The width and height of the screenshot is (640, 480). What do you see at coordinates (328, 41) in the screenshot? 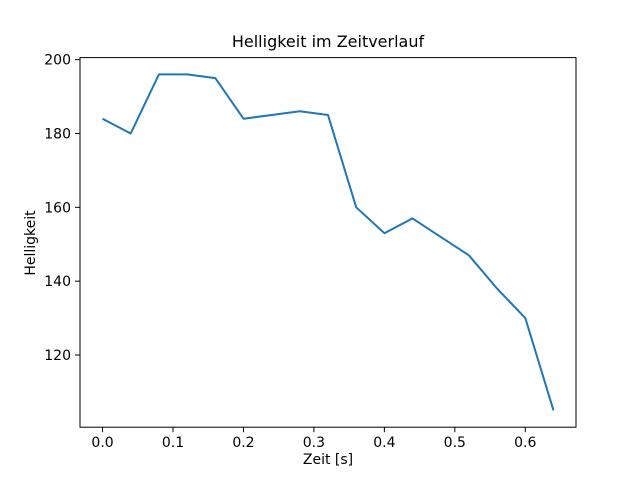
I see `chart-title: Helligkeit im Zeitverlauf` at bounding box center [328, 41].